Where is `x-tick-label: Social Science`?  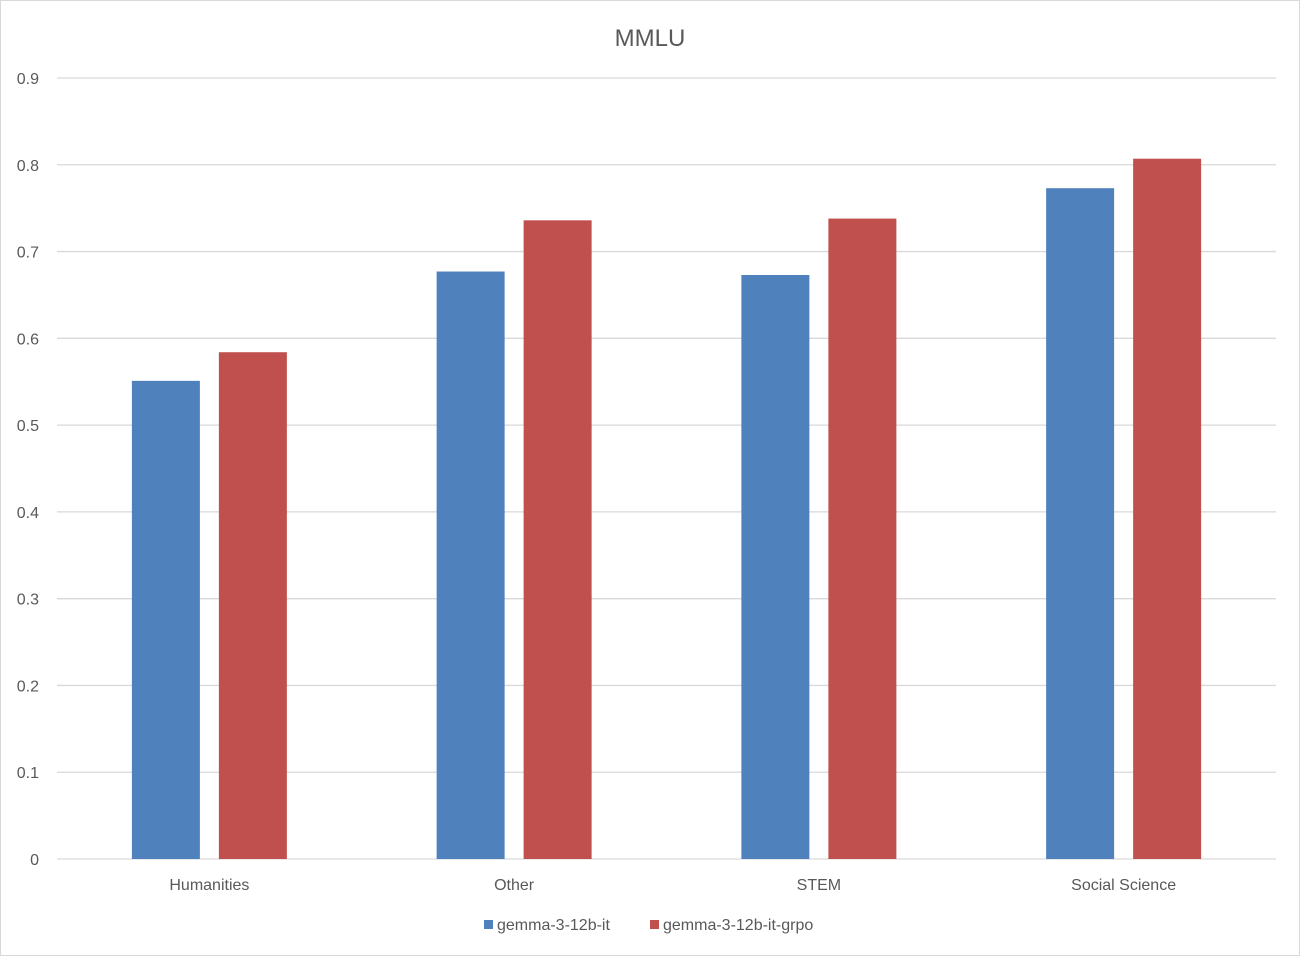 x-tick-label: Social Science is located at coordinates (1123, 885).